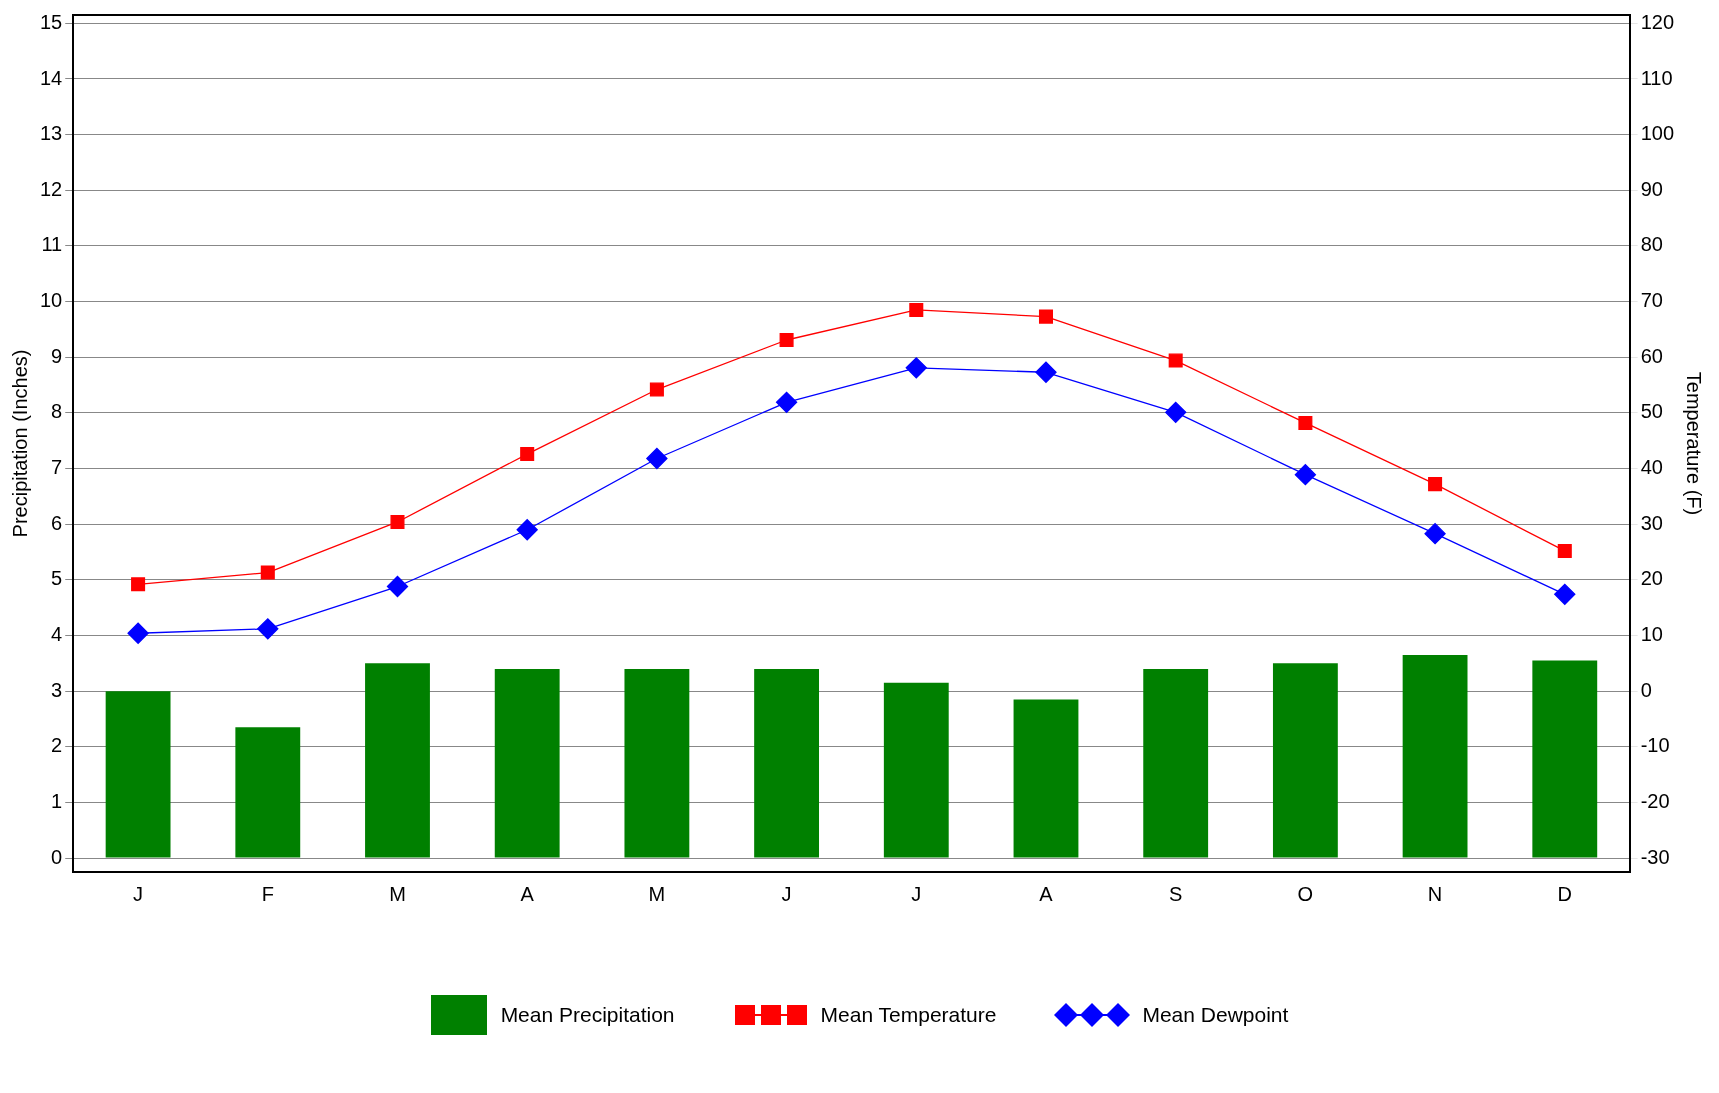 This screenshot has height=1093, width=1719. What do you see at coordinates (52, 244) in the screenshot?
I see `y-tick-label: 11` at bounding box center [52, 244].